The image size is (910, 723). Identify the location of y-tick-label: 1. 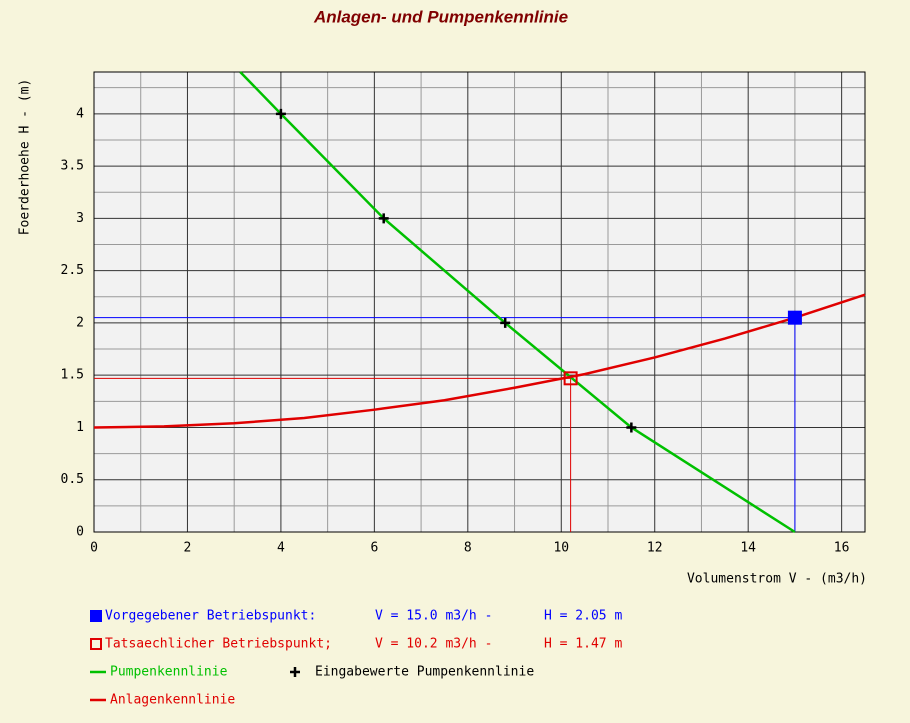
(80, 427).